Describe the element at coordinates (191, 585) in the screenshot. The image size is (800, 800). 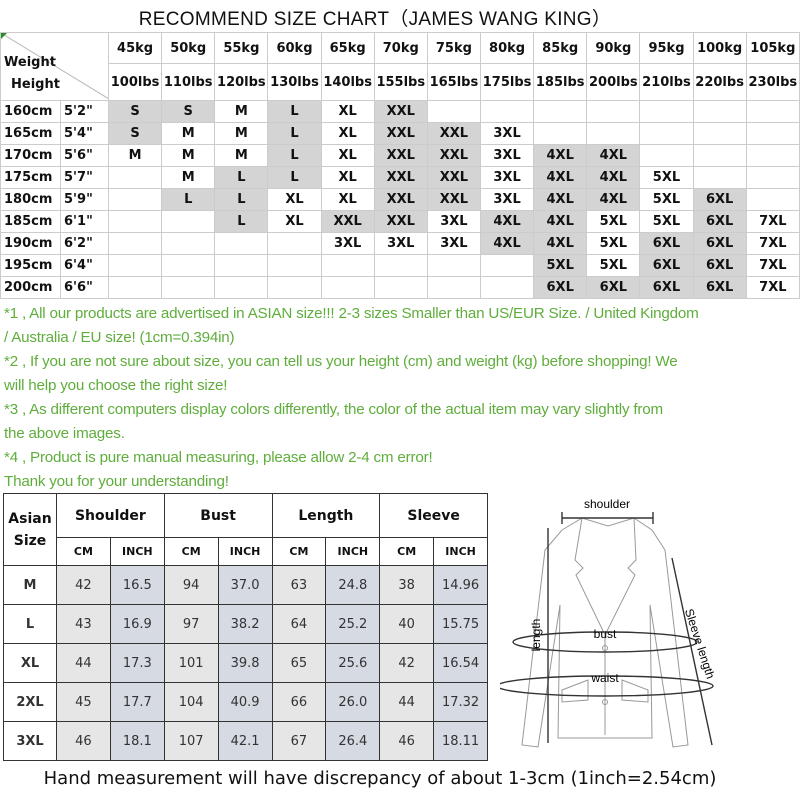
I see `measurement-cell: 94` at that location.